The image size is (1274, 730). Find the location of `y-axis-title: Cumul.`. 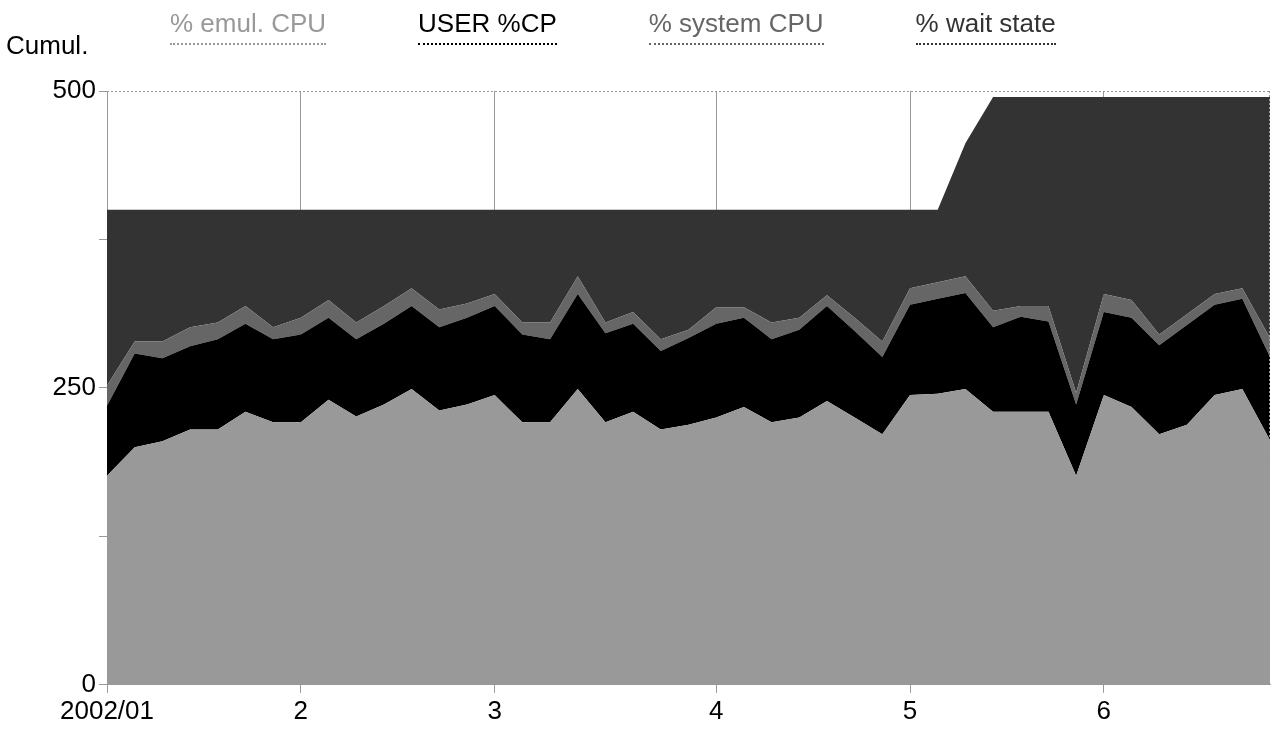

y-axis-title: Cumul. is located at coordinates (47, 45).